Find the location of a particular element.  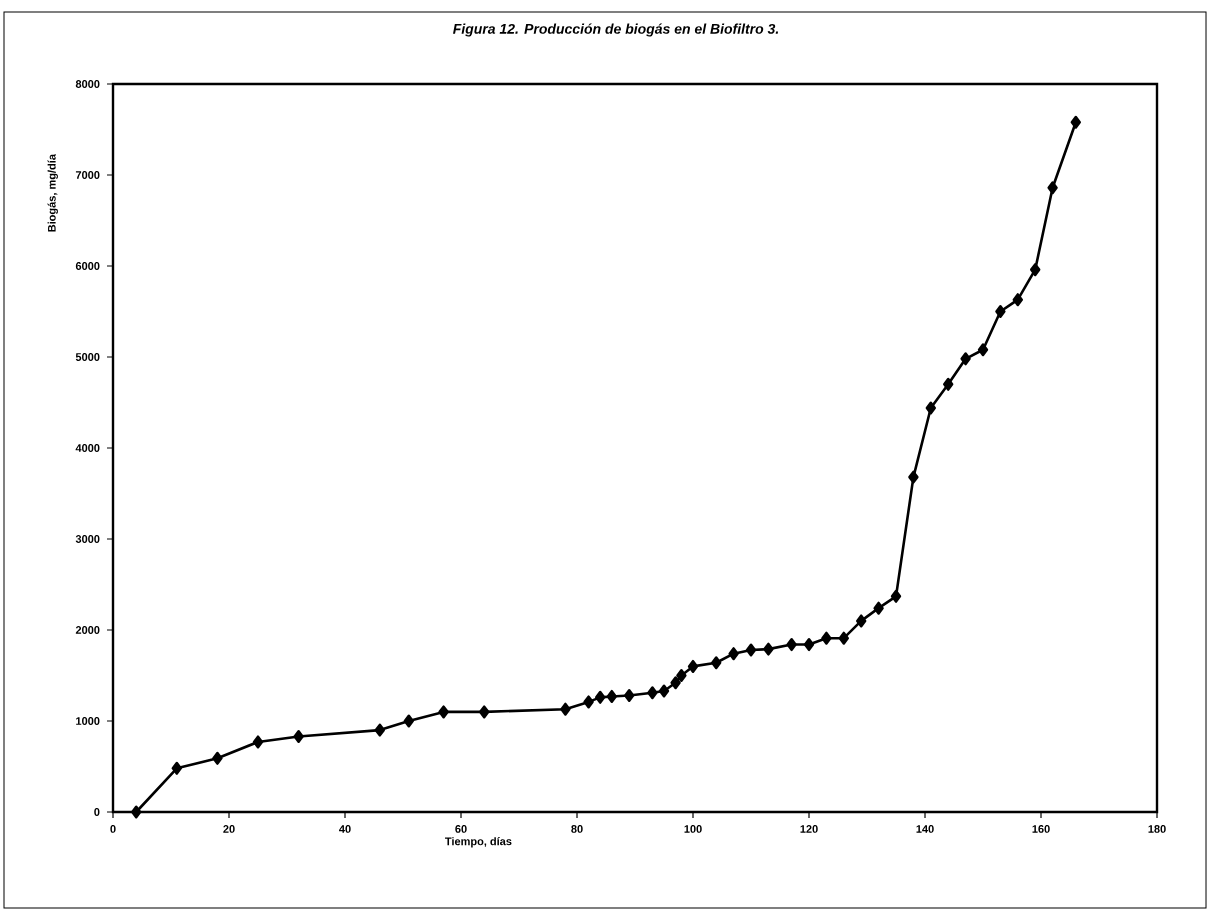

chart-title: Figura 12. Producción de biogás en el Biofiltro 3. is located at coordinates (616, 30).